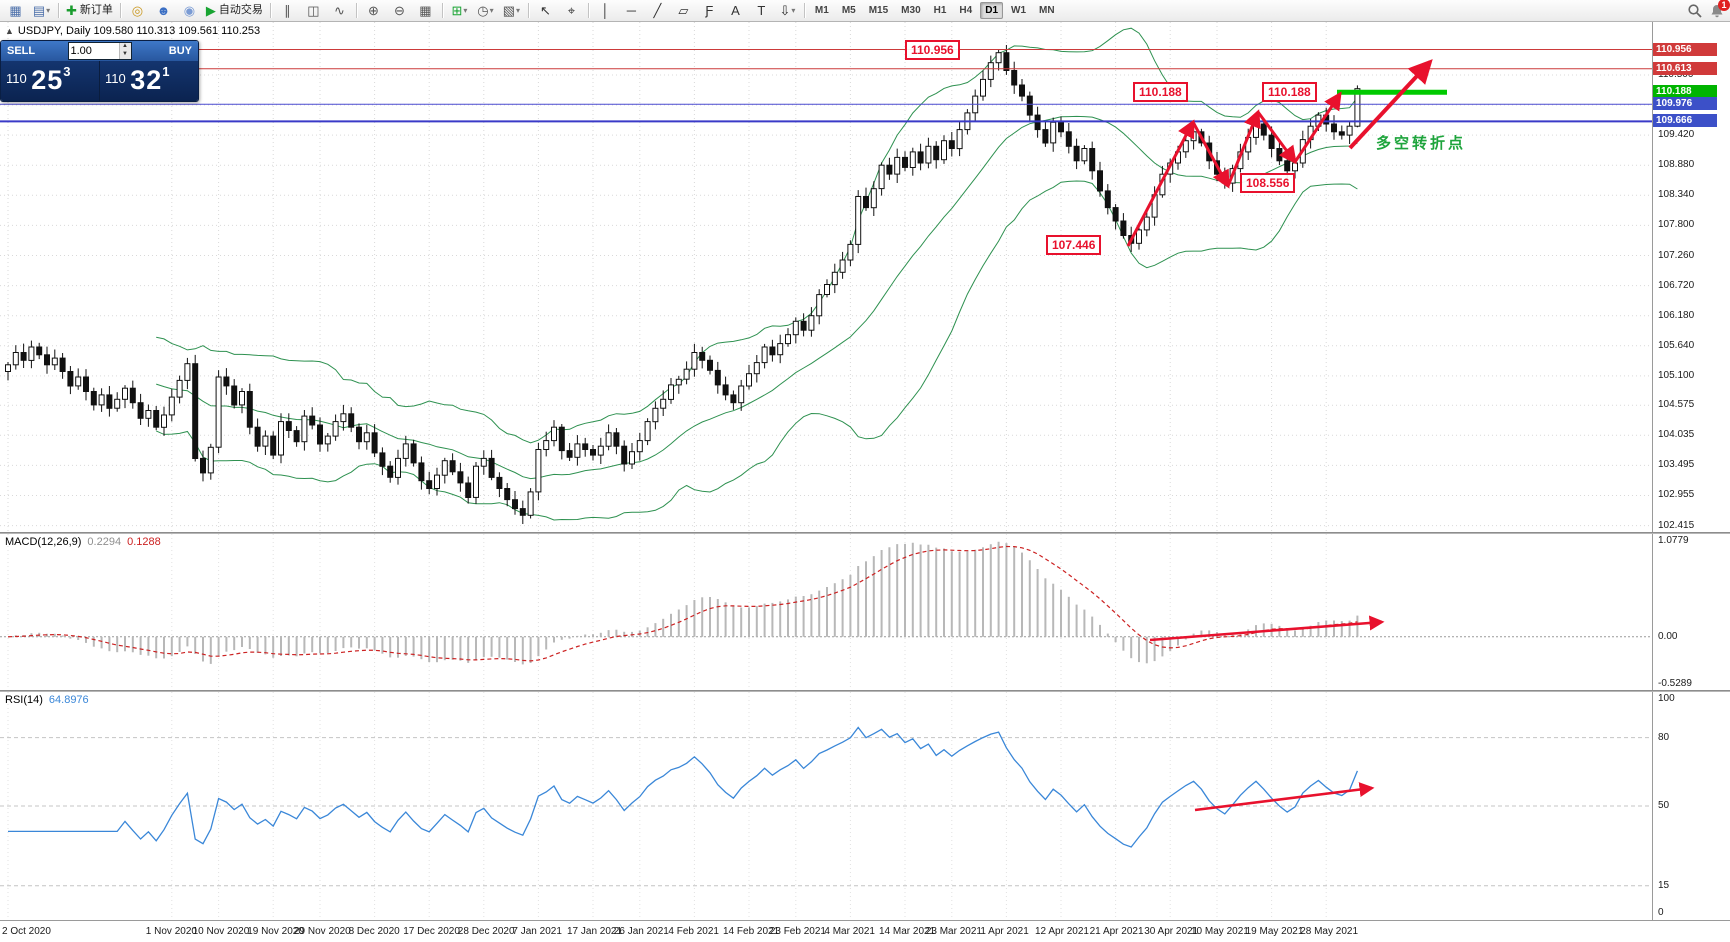  Describe the element at coordinates (683, 10) in the screenshot. I see `channel-button: ▱` at that location.